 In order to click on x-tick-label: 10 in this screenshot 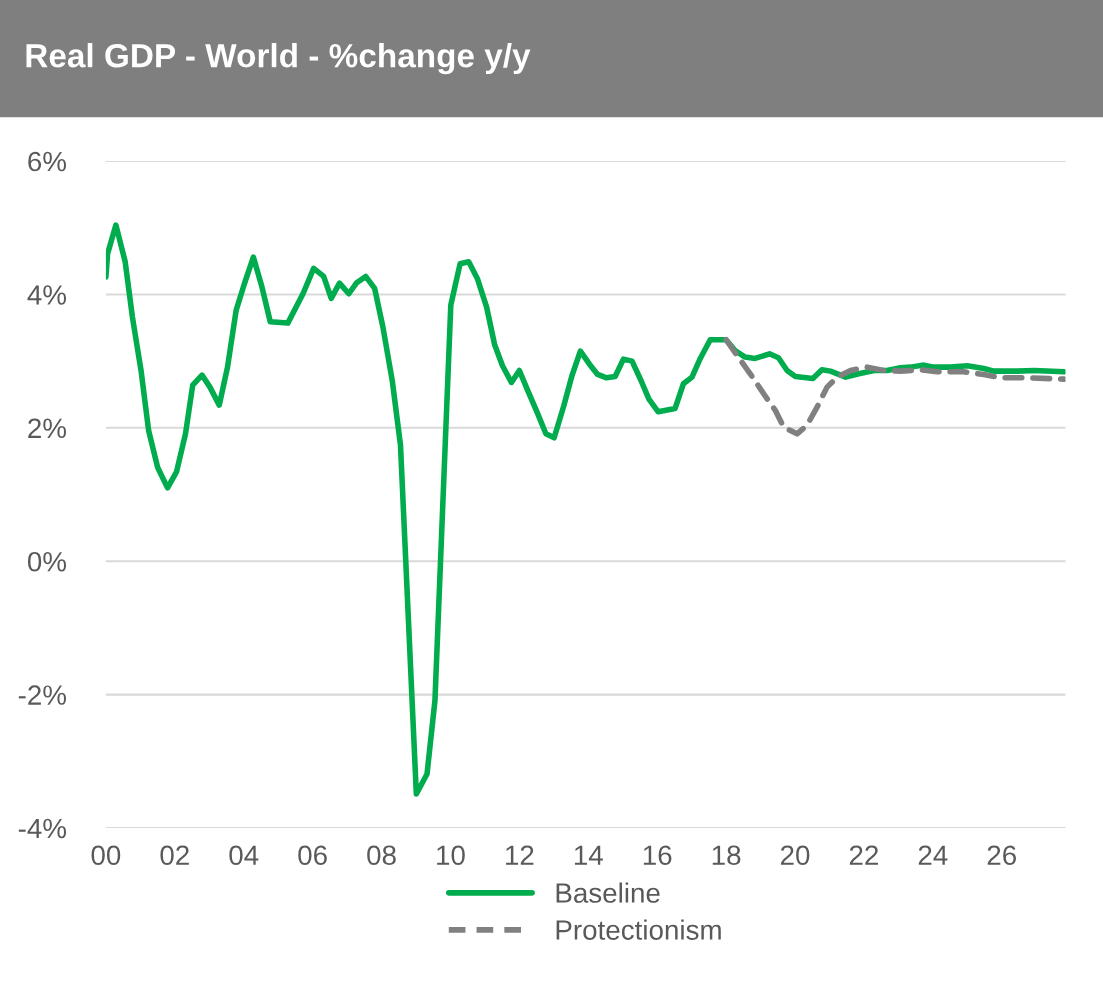, I will do `click(451, 855)`.